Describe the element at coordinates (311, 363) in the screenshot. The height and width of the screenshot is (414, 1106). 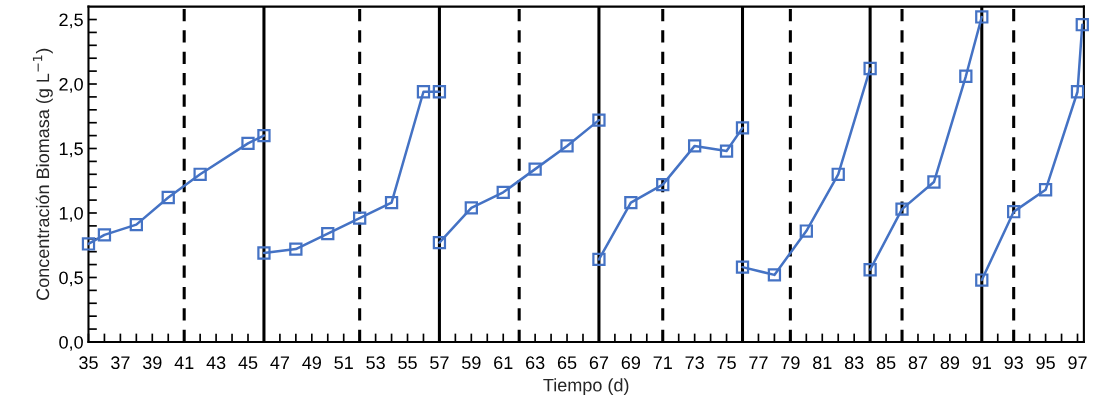
I see `x-tick-label: 49` at that location.